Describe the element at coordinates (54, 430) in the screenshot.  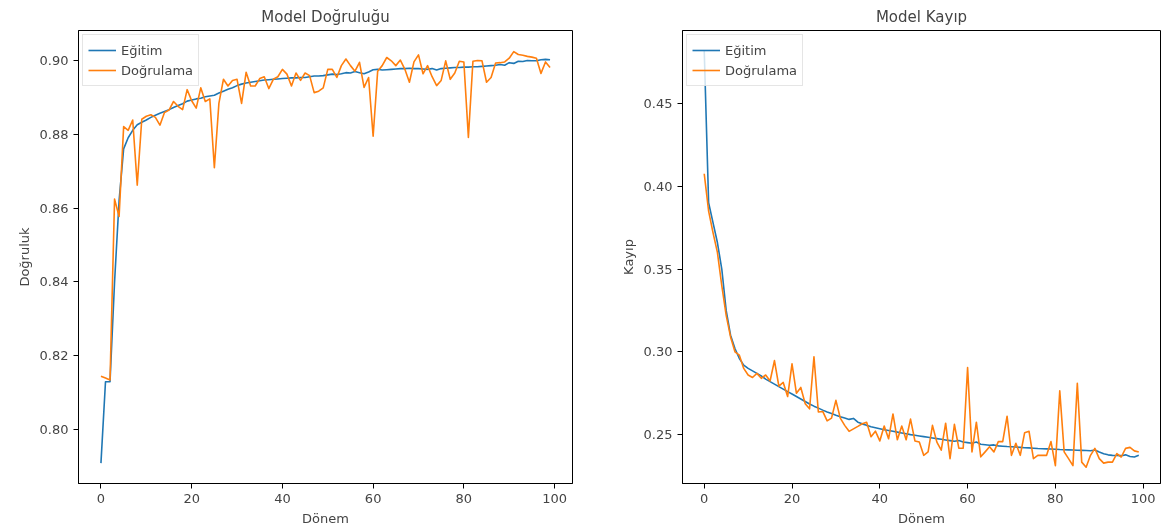
I see `y-tick-label: 0.80` at that location.